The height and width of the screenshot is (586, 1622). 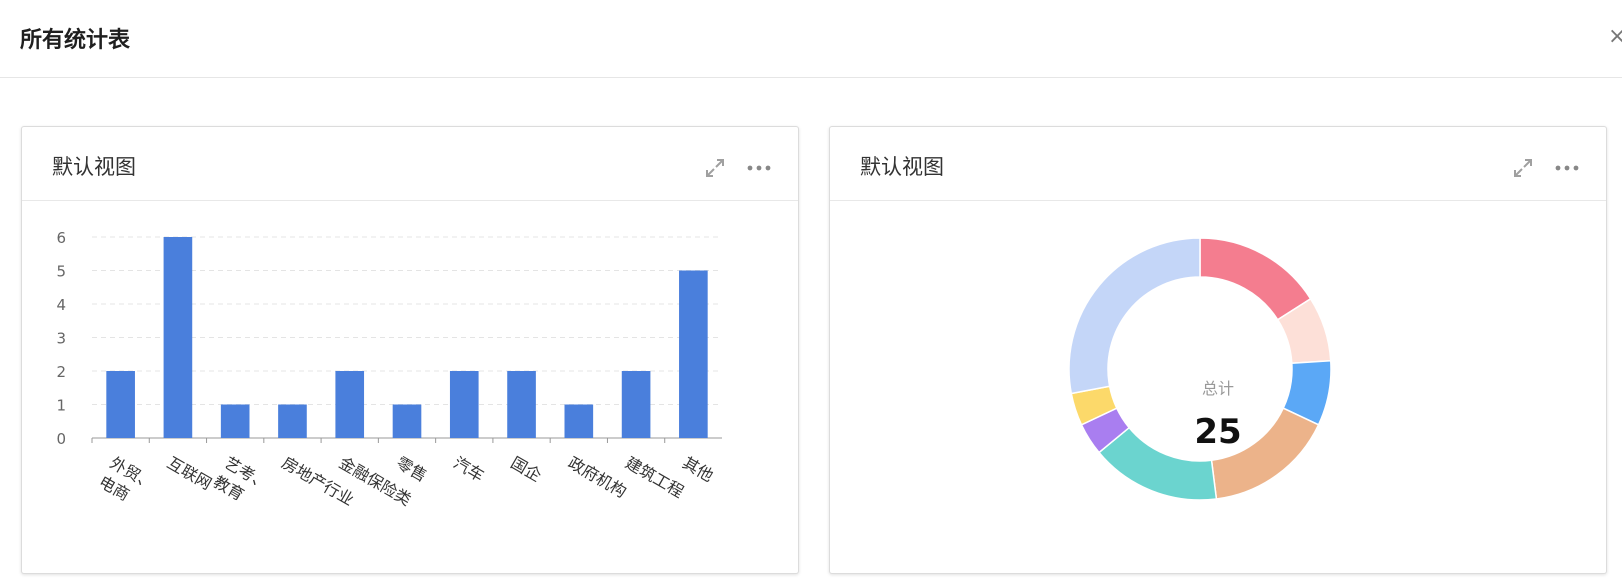 I want to click on x-tick-label: 建筑工程, so click(x=654, y=477).